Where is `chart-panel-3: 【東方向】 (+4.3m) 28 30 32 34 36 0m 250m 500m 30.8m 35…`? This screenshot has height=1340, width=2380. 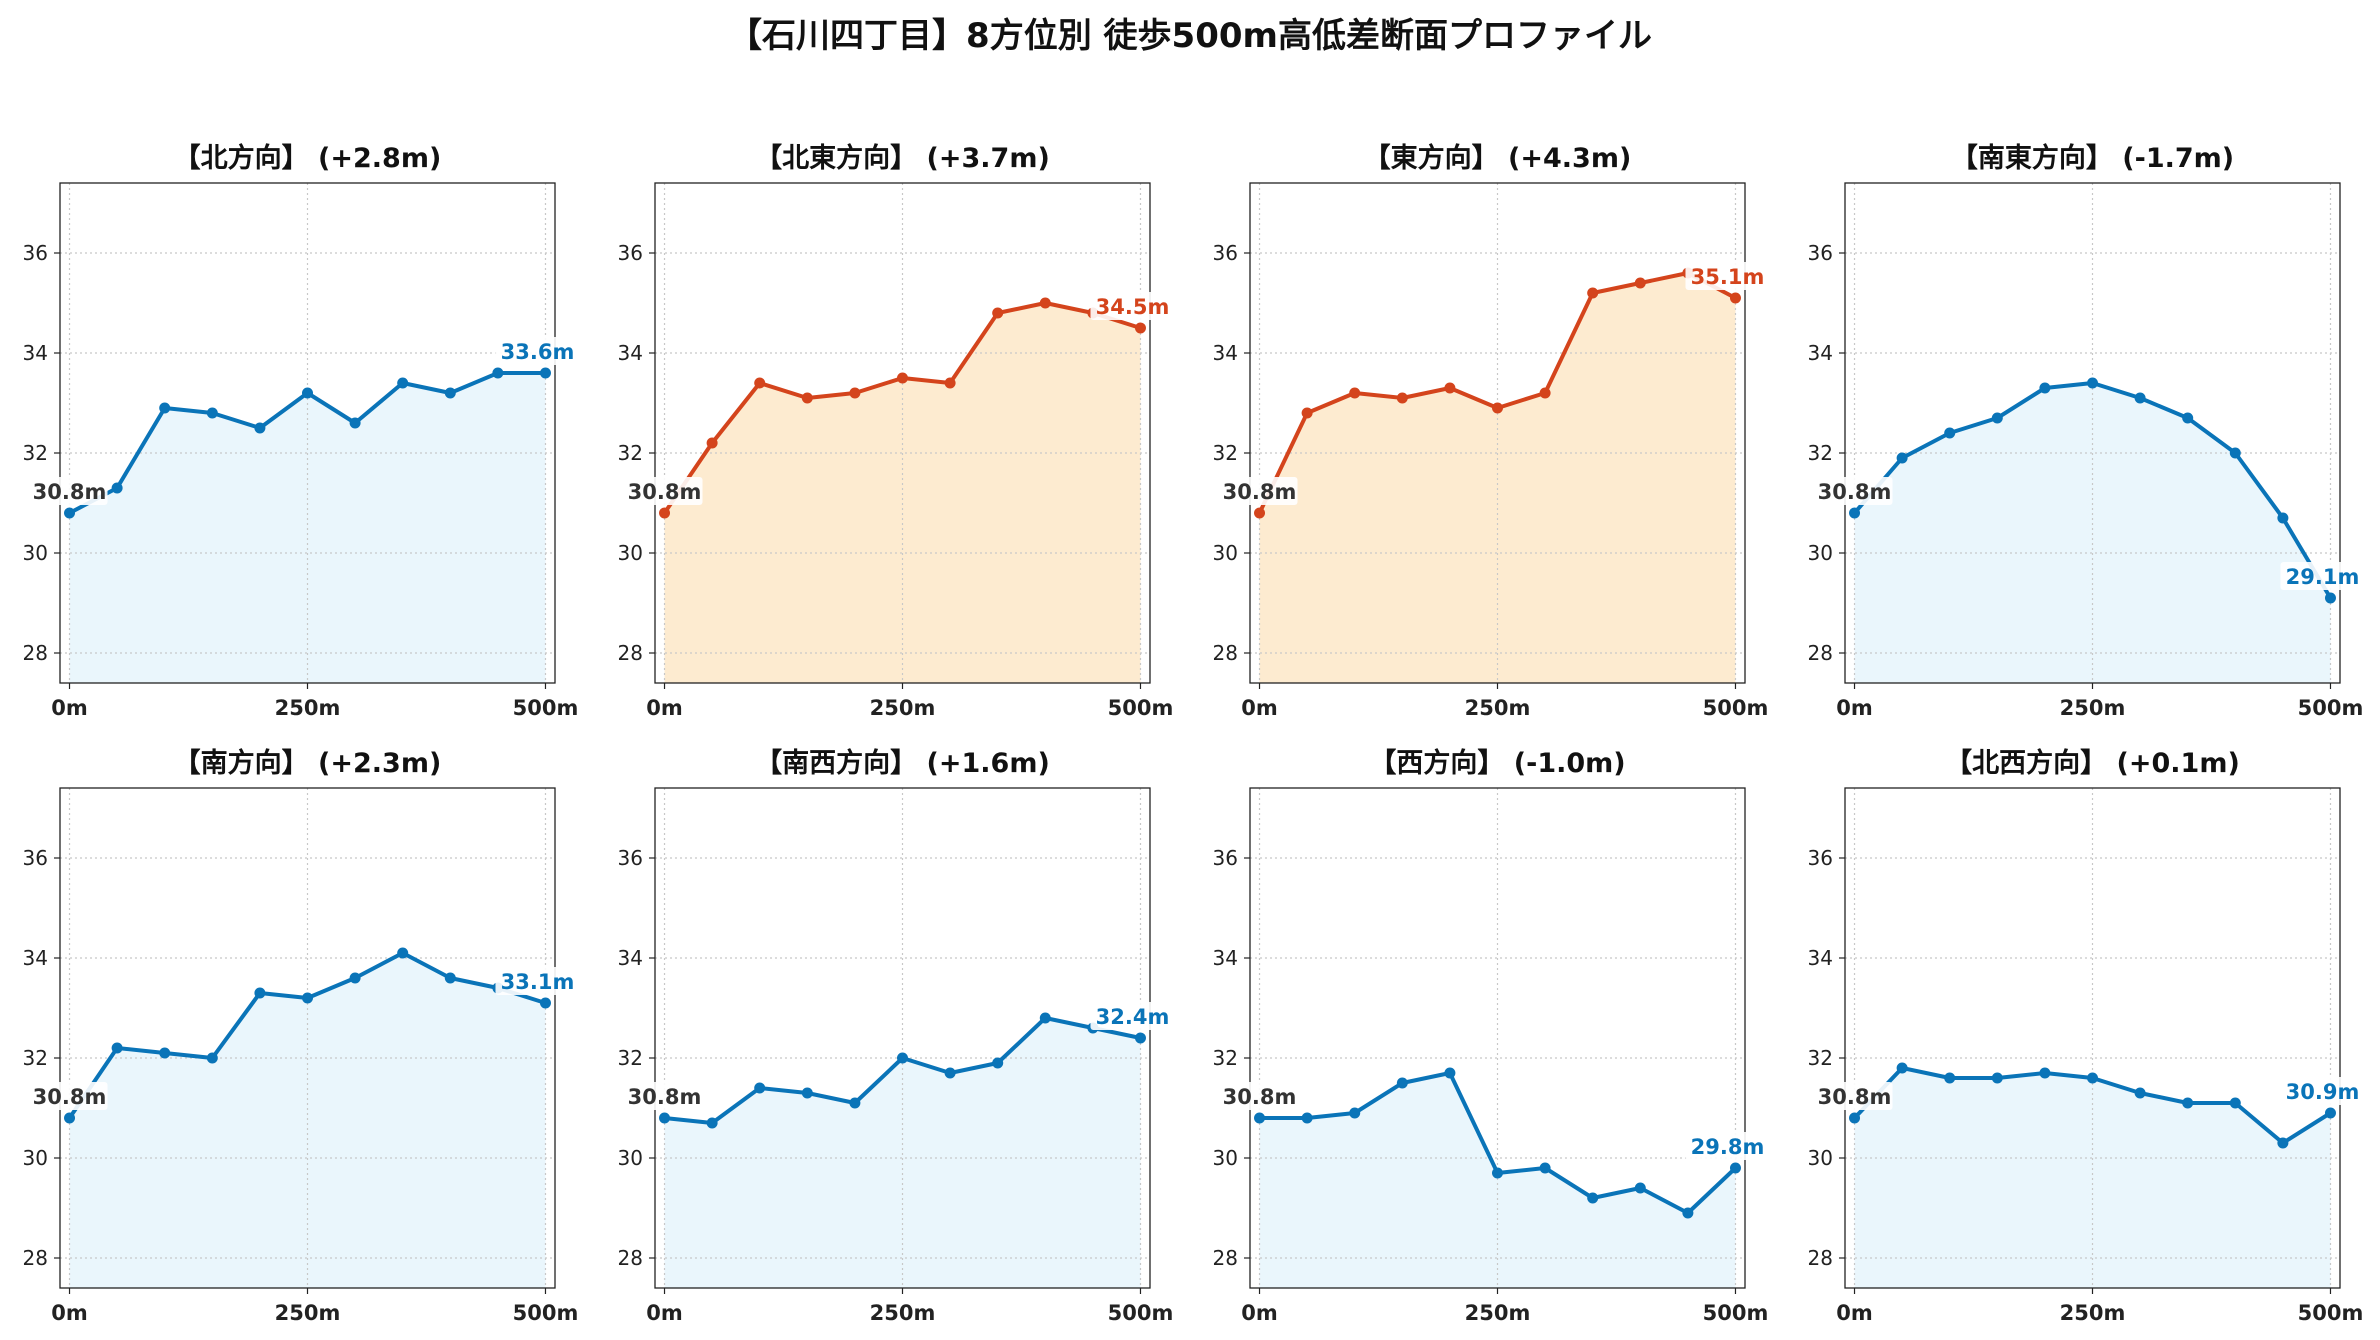 chart-panel-3: 【東方向】 (+4.3m) 28 30 32 34 36 0m 250m 500m 30.8m 35… is located at coordinates (1491, 431).